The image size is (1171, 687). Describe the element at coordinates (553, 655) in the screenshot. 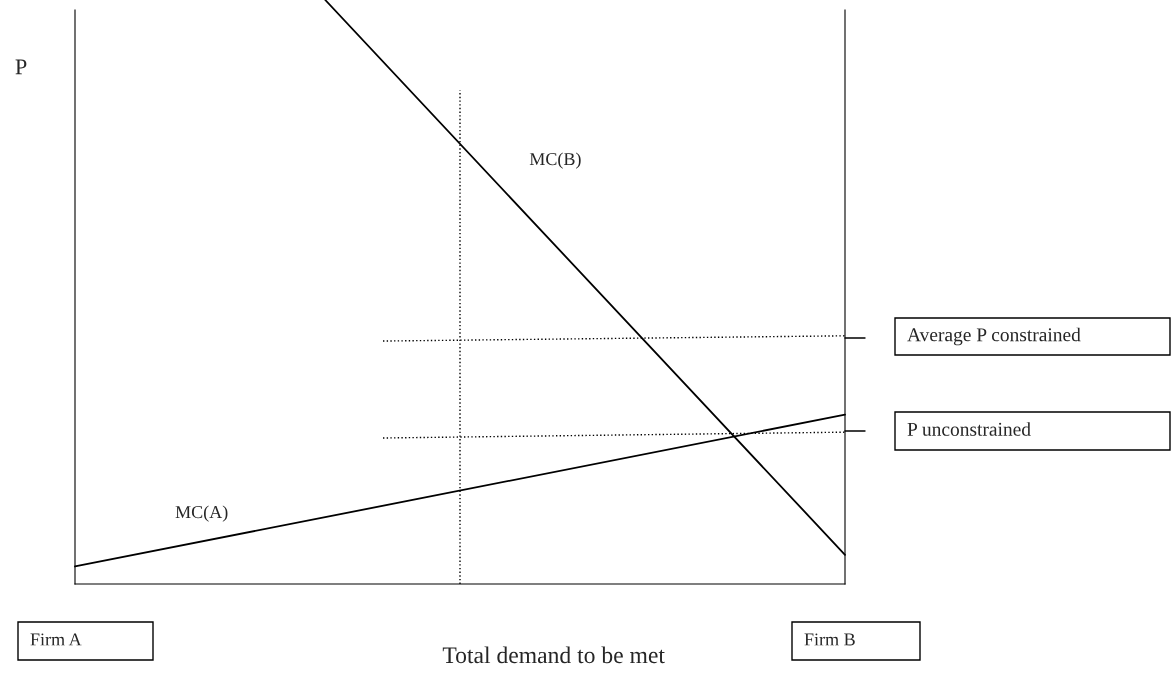

I see `x-axis-title: Total demand to be met` at that location.